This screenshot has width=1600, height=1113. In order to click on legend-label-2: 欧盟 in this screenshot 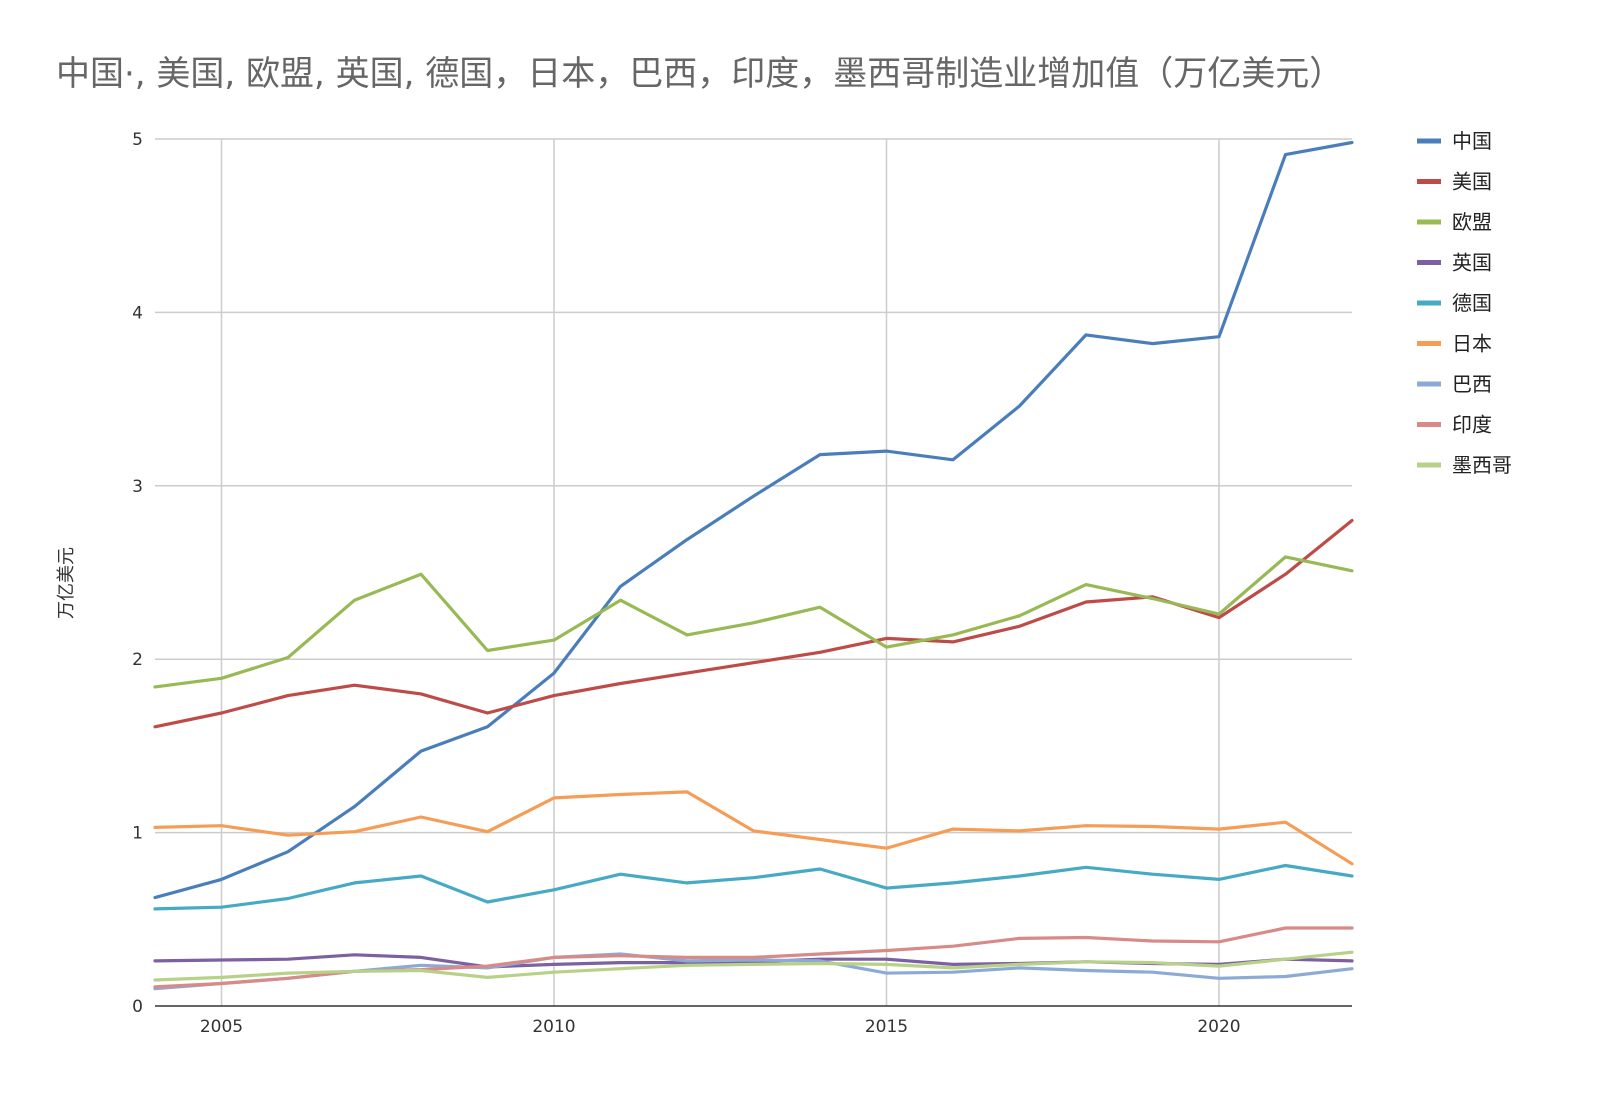, I will do `click(1472, 222)`.